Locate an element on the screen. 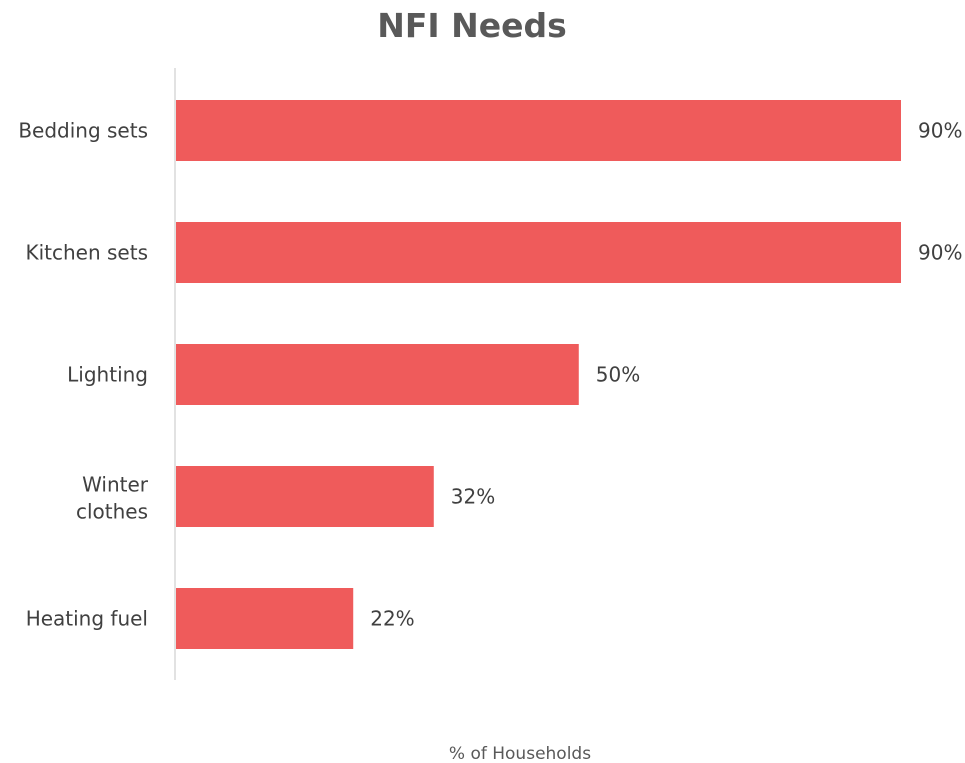 This screenshot has height=763, width=965. bar-kitchen-sets is located at coordinates (538, 252).